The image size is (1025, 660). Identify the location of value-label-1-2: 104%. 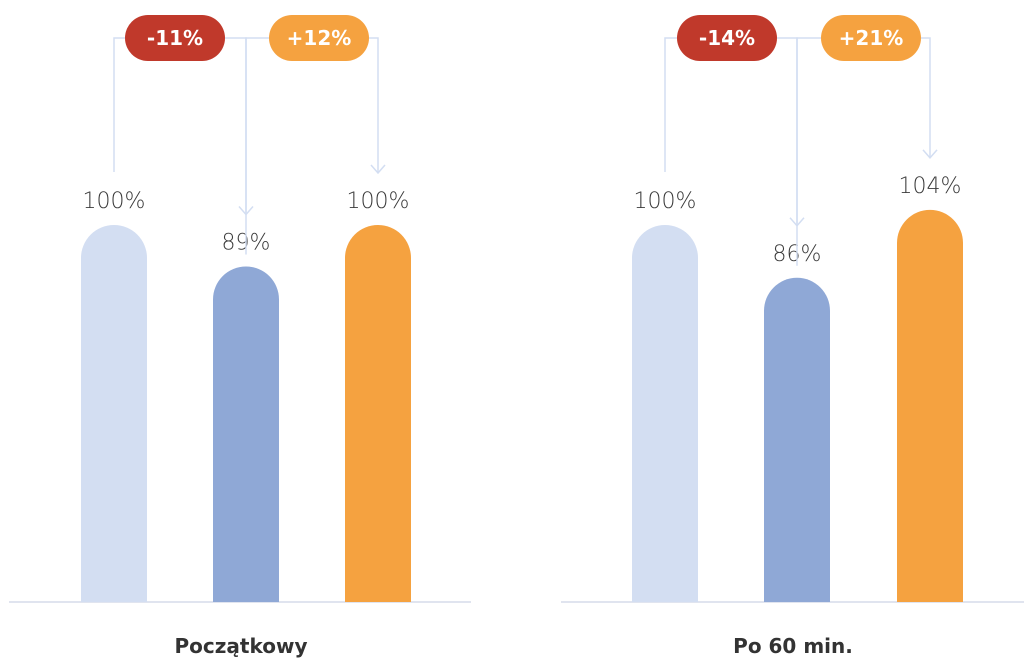
(930, 186).